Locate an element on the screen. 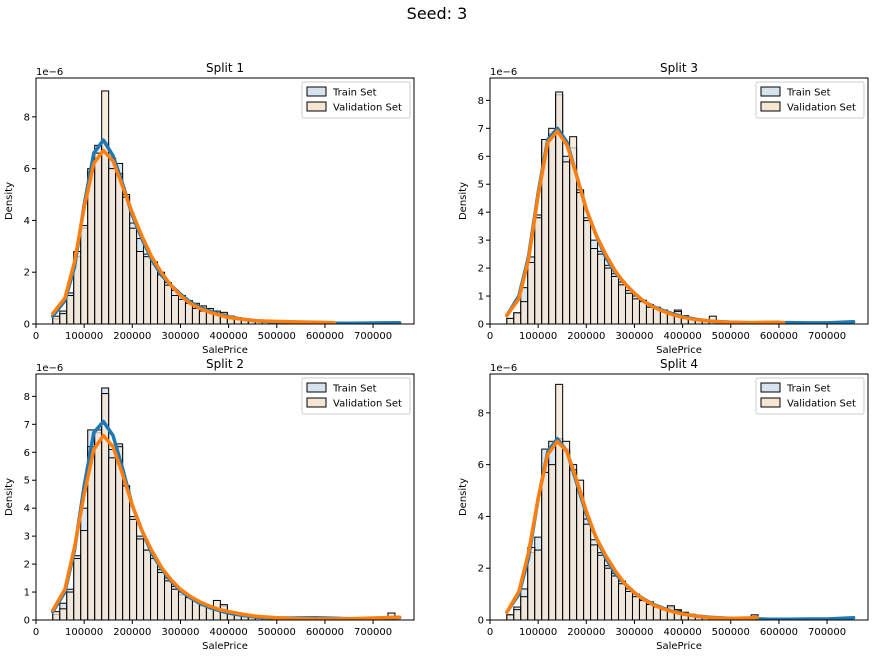 The width and height of the screenshot is (875, 658). y-tick-label: 0 is located at coordinates (481, 621).